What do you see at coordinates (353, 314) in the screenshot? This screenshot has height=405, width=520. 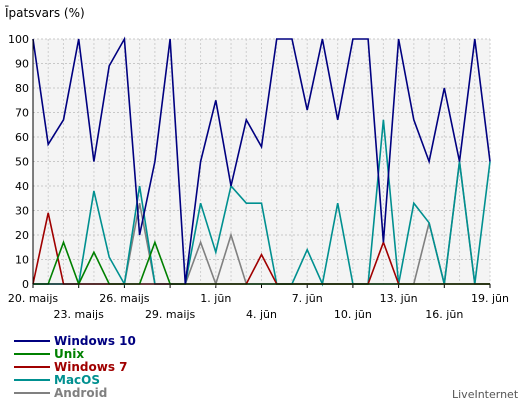 I see `x-tick-label: 10. jūn` at bounding box center [353, 314].